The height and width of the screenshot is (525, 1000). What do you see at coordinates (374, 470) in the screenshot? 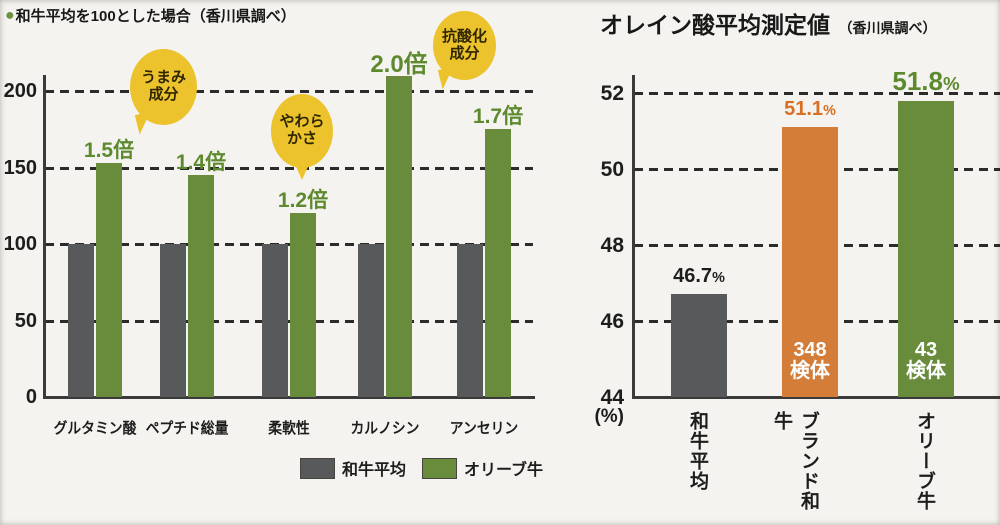
I see `legend-label-wagyu-average: 和牛平均` at bounding box center [374, 470].